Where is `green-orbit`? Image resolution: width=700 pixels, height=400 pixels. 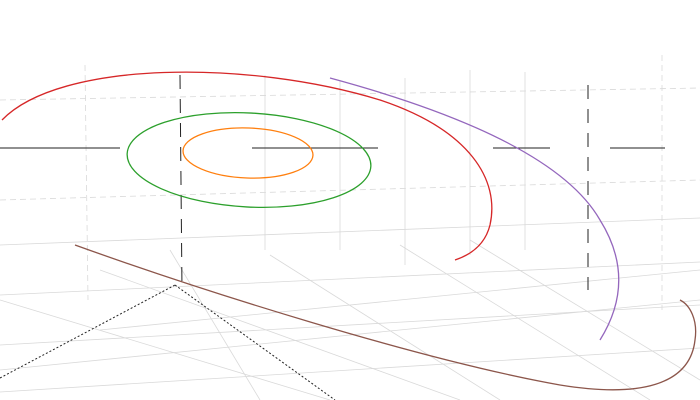 green-orbit is located at coordinates (249, 160).